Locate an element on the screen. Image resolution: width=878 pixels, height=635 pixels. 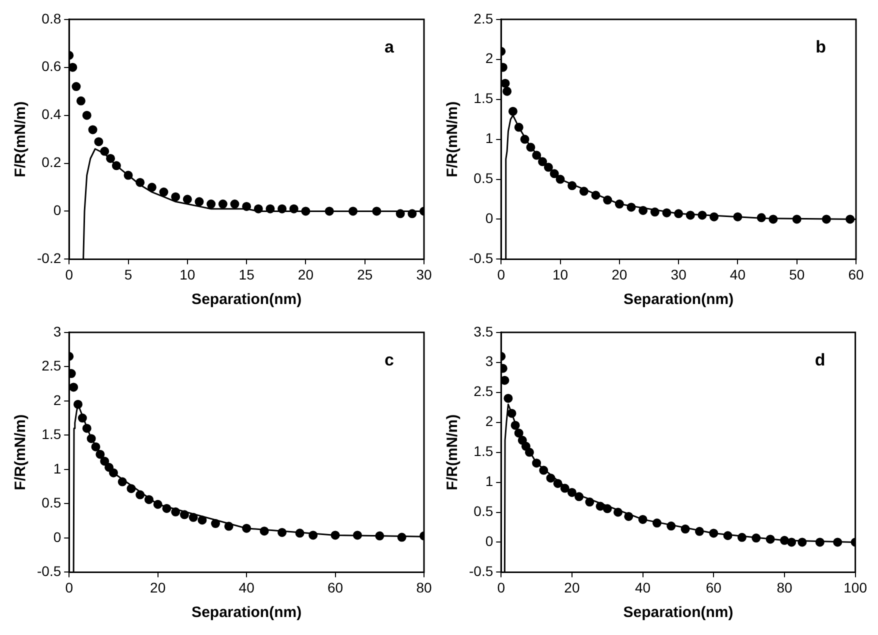
y-tick-label: 0 is located at coordinates (57, 536).